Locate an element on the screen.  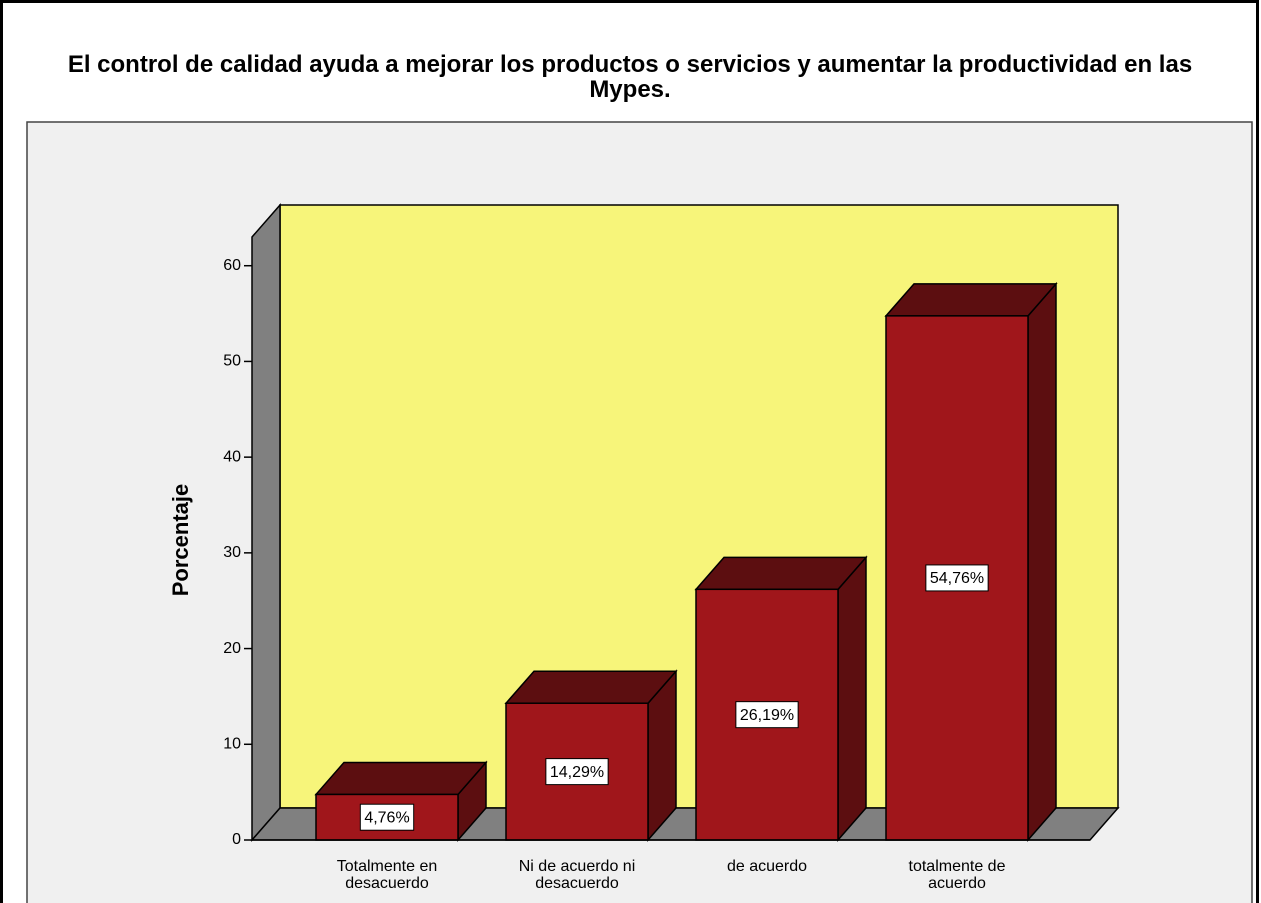
y-tick-label: 20 is located at coordinates (232, 648).